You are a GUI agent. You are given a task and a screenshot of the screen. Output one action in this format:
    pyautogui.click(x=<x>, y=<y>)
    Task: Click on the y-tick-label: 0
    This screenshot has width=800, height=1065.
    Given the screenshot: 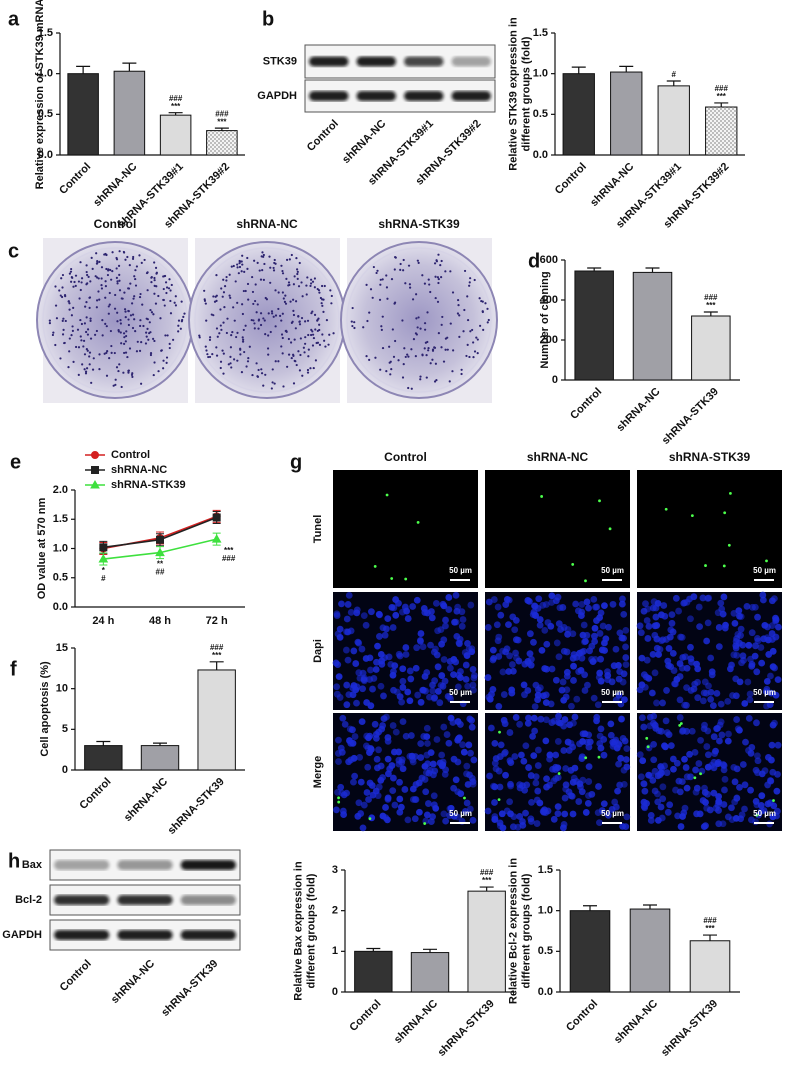 What is the action you would take?
    pyautogui.click(x=335, y=992)
    